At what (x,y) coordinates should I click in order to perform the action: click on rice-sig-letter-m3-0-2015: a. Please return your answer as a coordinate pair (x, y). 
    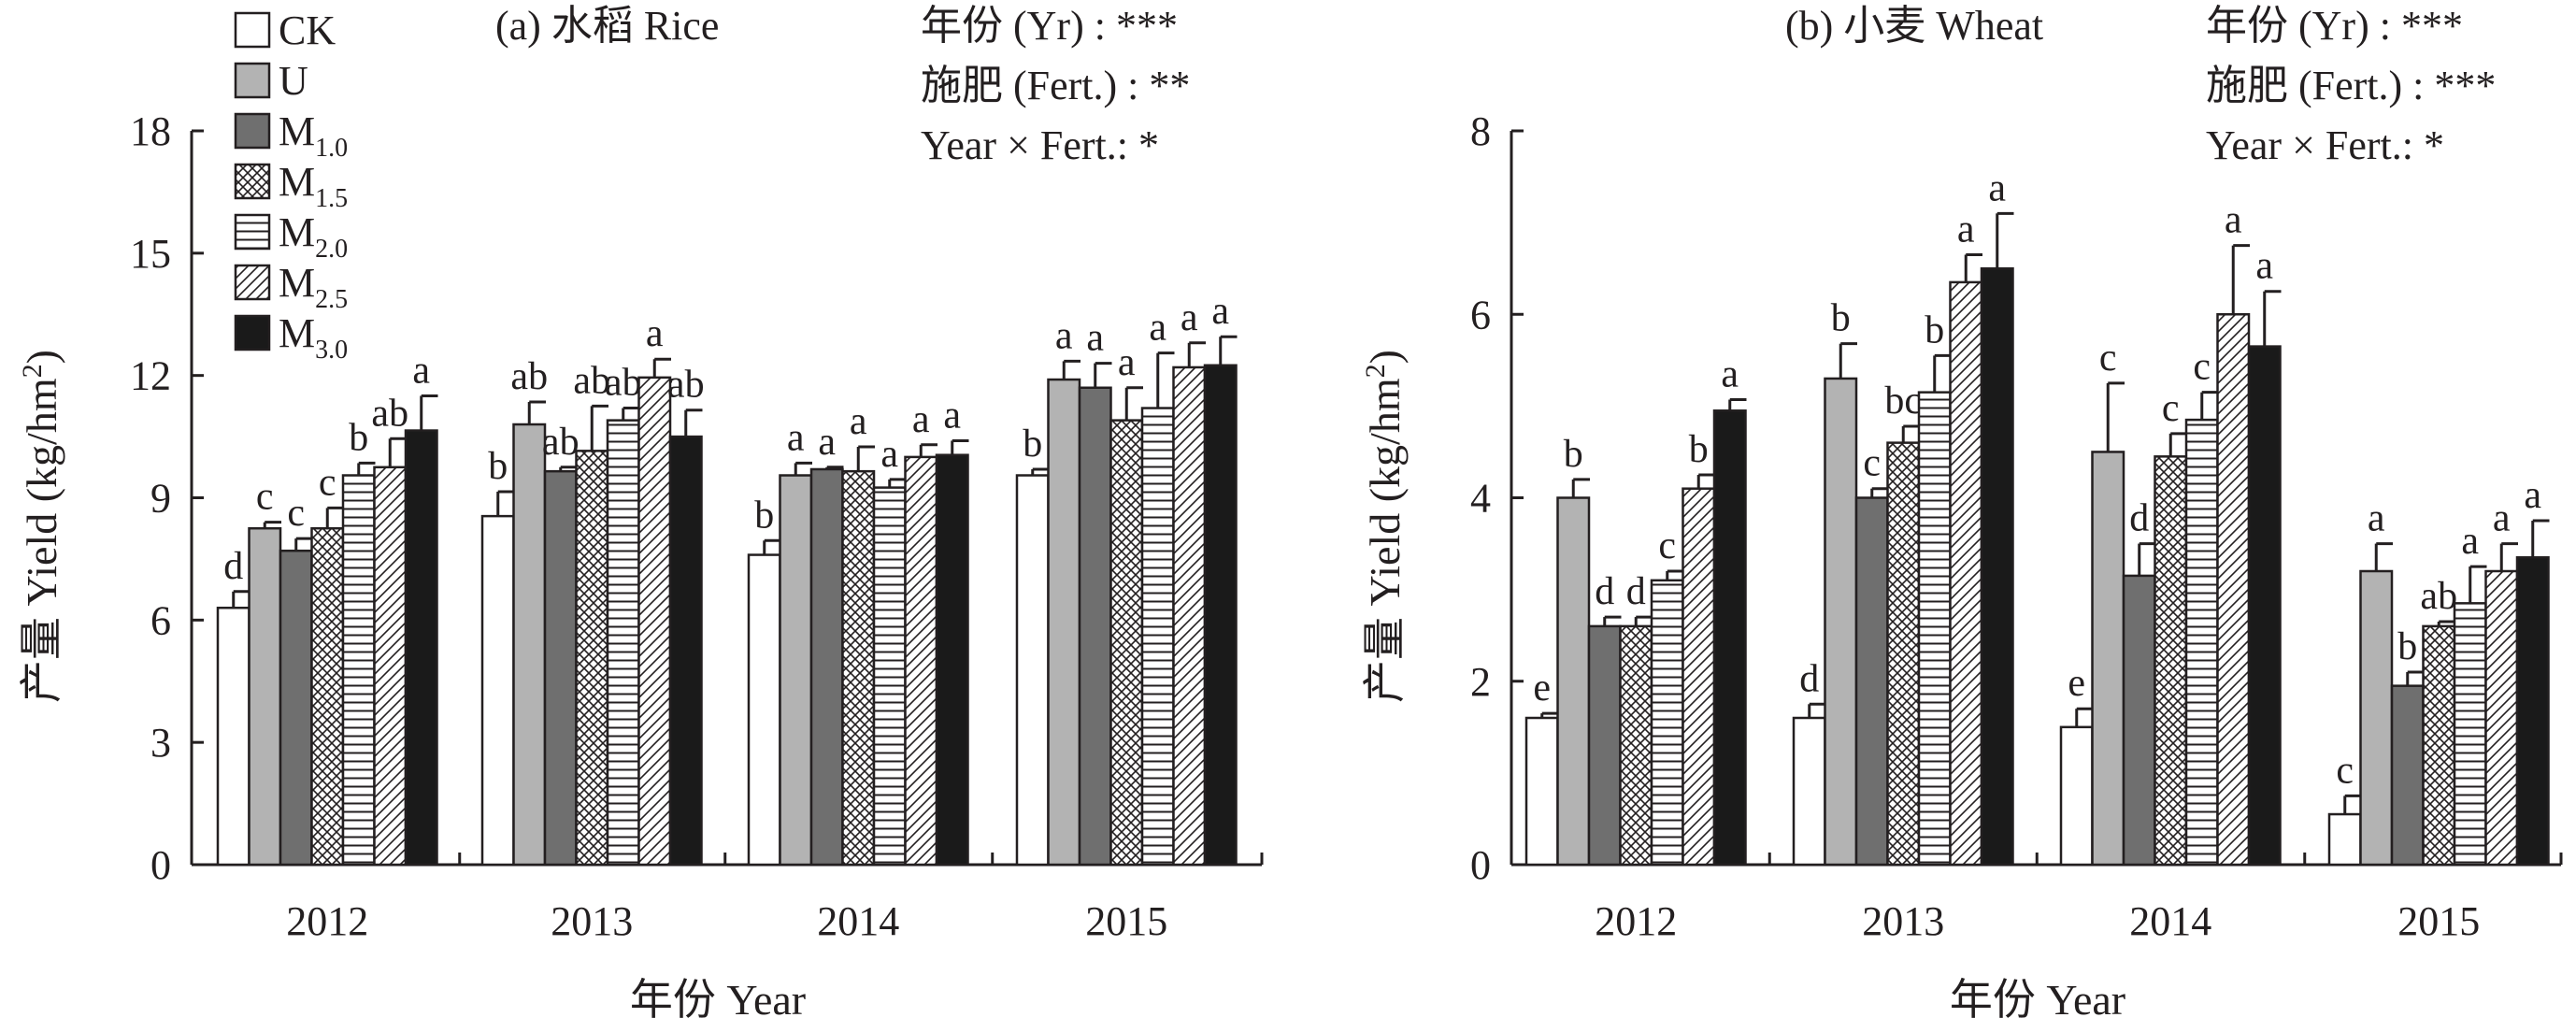
    Looking at the image, I should click on (1220, 311).